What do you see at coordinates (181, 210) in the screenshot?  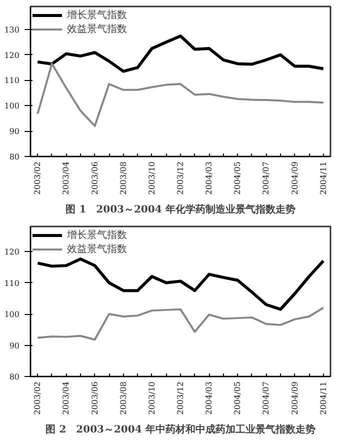 I see `text: 图 1 2003～2004 年化学药制造业景气指数走势` at bounding box center [181, 210].